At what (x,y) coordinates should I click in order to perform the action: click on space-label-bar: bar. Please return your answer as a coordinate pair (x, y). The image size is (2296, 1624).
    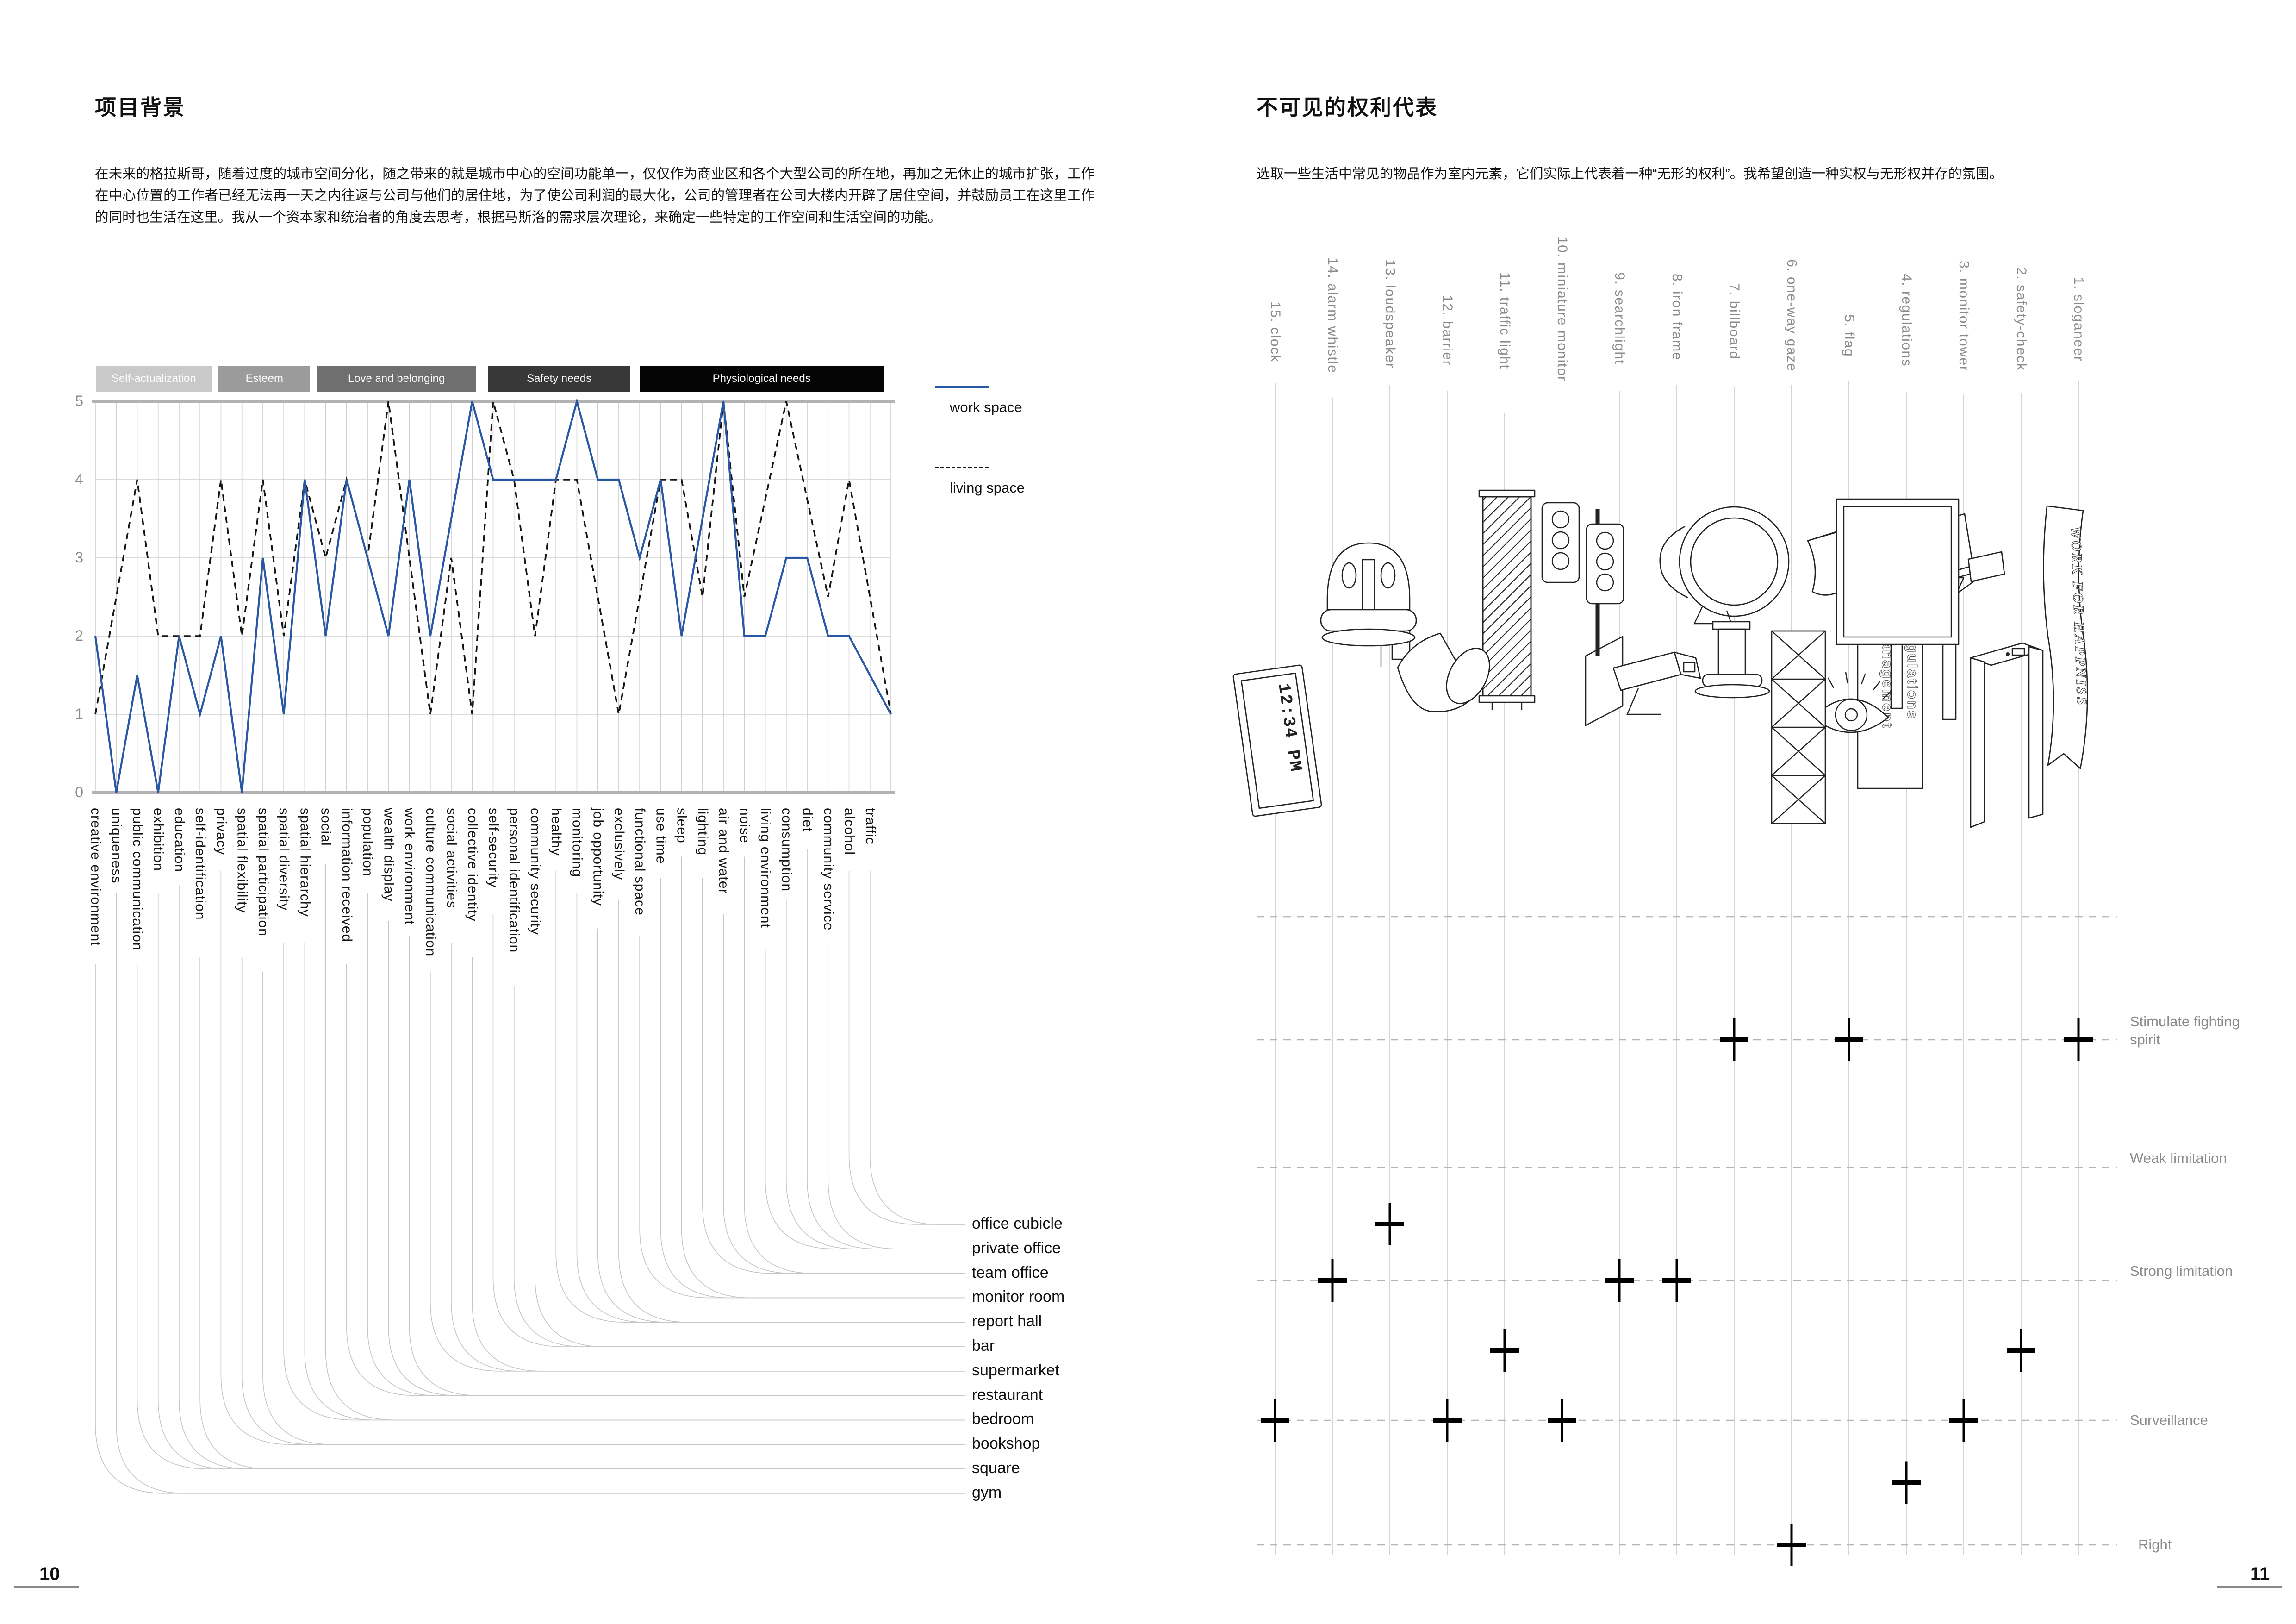
    Looking at the image, I should click on (983, 1346).